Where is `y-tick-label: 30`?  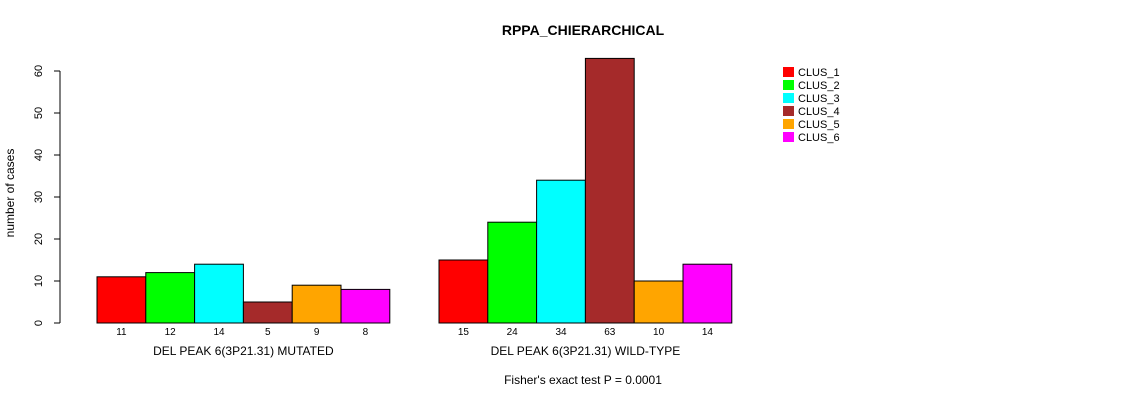
y-tick-label: 30 is located at coordinates (39, 197).